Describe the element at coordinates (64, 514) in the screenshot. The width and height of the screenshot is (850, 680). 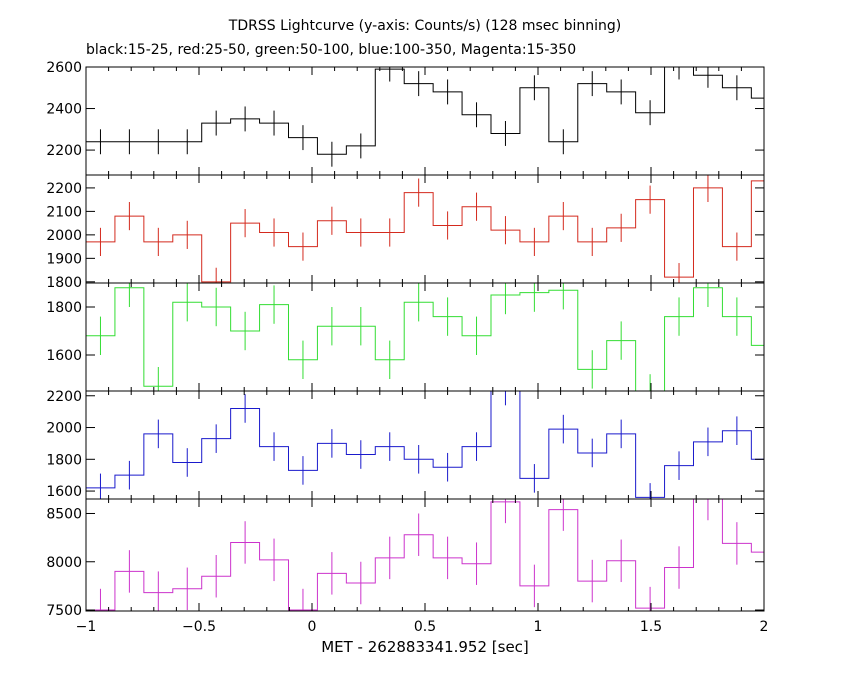
I see `y-tick-label: 8500` at that location.